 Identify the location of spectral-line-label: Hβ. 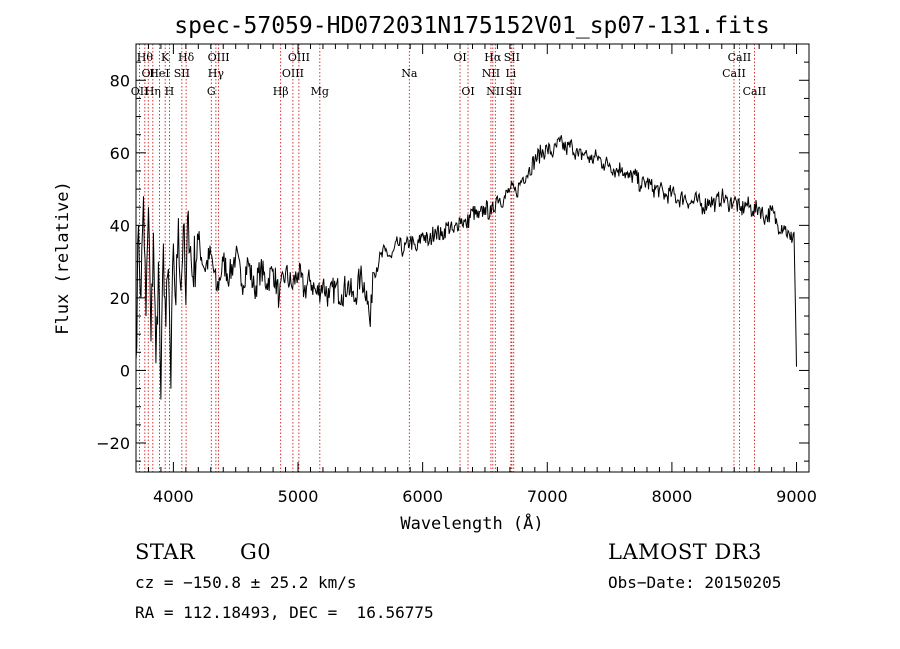
(281, 91).